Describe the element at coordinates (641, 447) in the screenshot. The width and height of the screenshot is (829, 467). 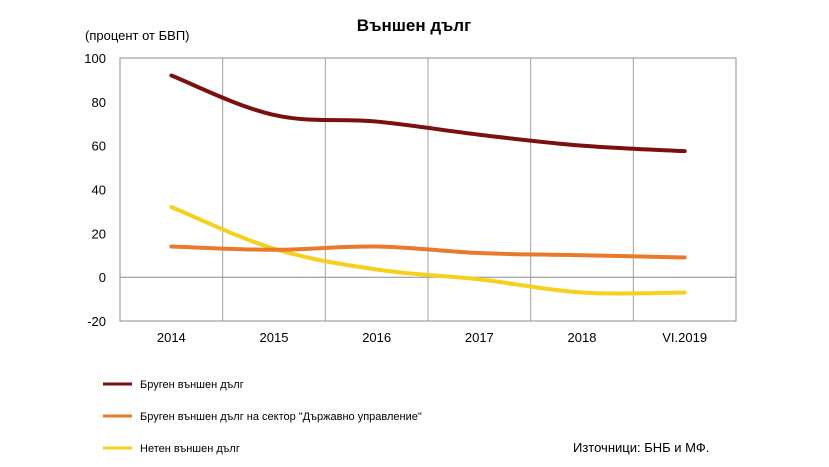
I see `source-note: Източници: БНБ и МФ.` at that location.